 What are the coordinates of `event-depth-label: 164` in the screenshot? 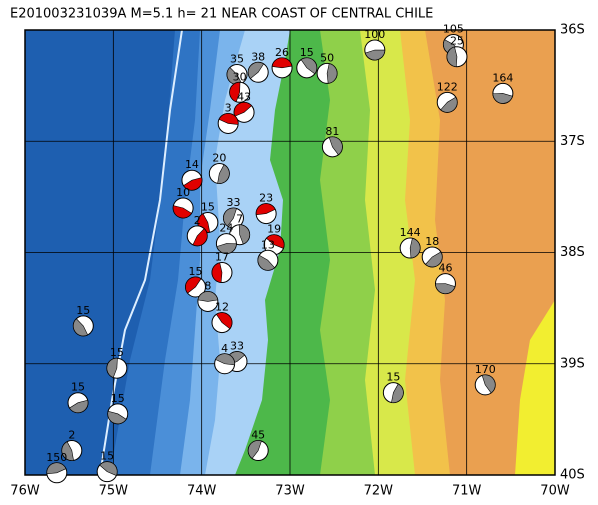 It's located at (502, 77).